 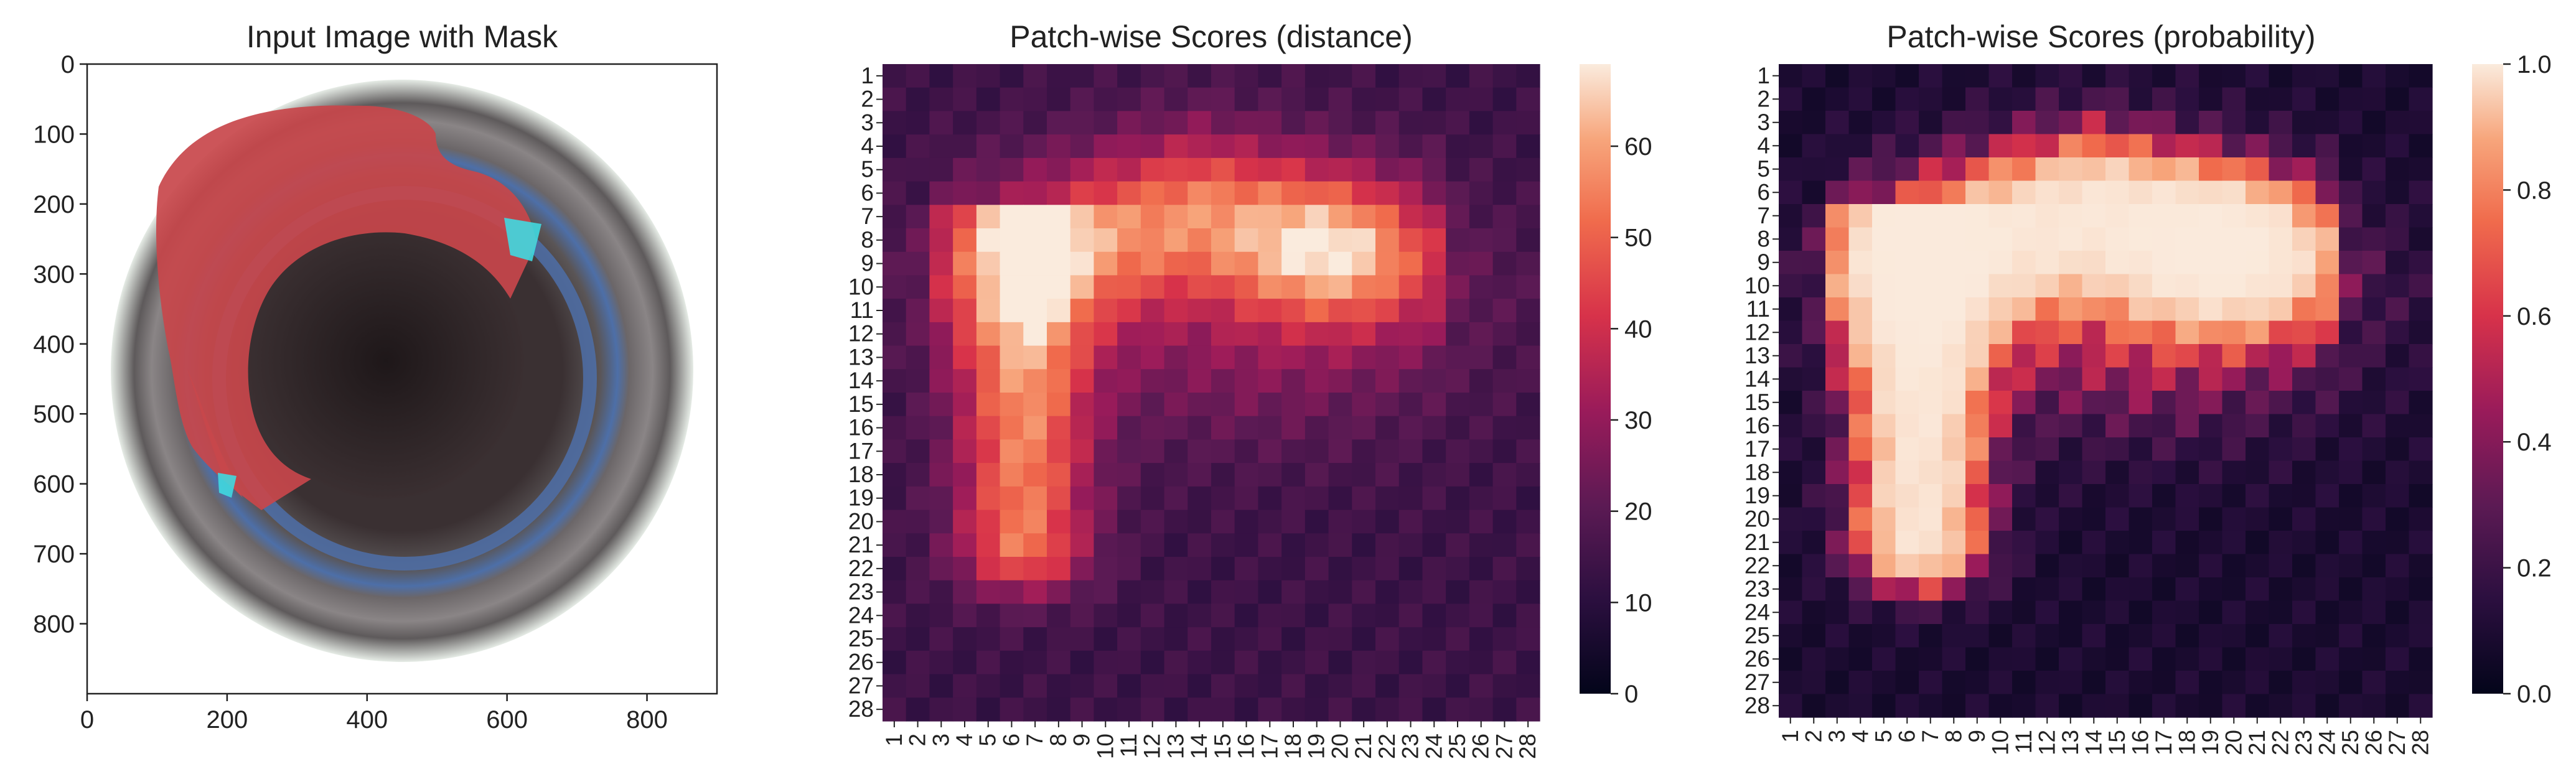 What do you see at coordinates (1757, 658) in the screenshot?
I see `y-tick-label: 26` at bounding box center [1757, 658].